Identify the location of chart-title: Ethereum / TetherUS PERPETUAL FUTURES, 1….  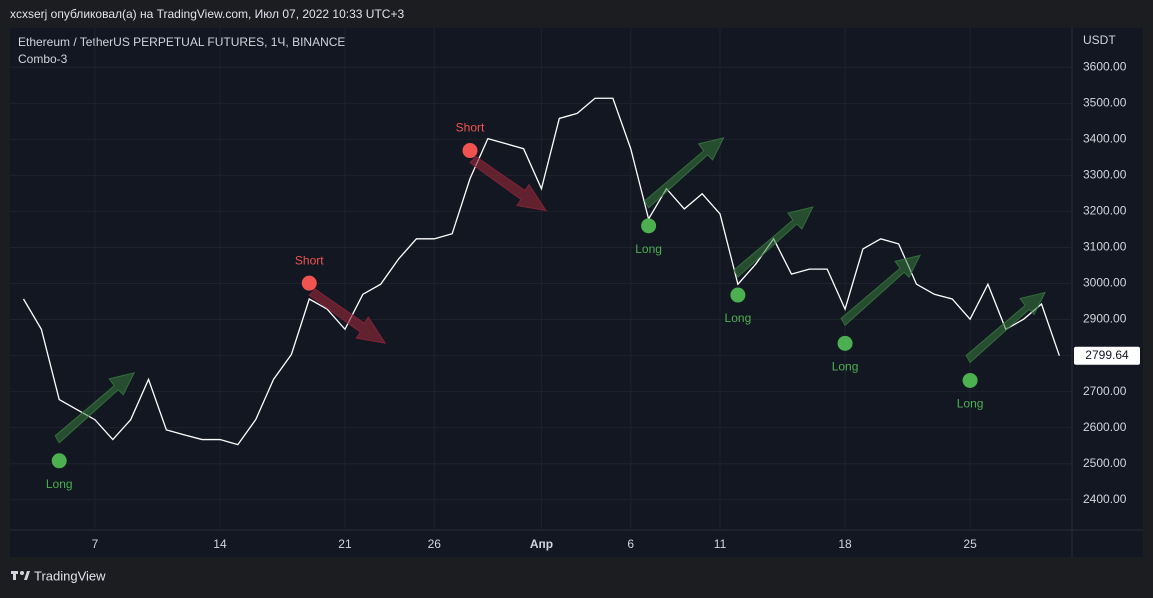
(181, 42).